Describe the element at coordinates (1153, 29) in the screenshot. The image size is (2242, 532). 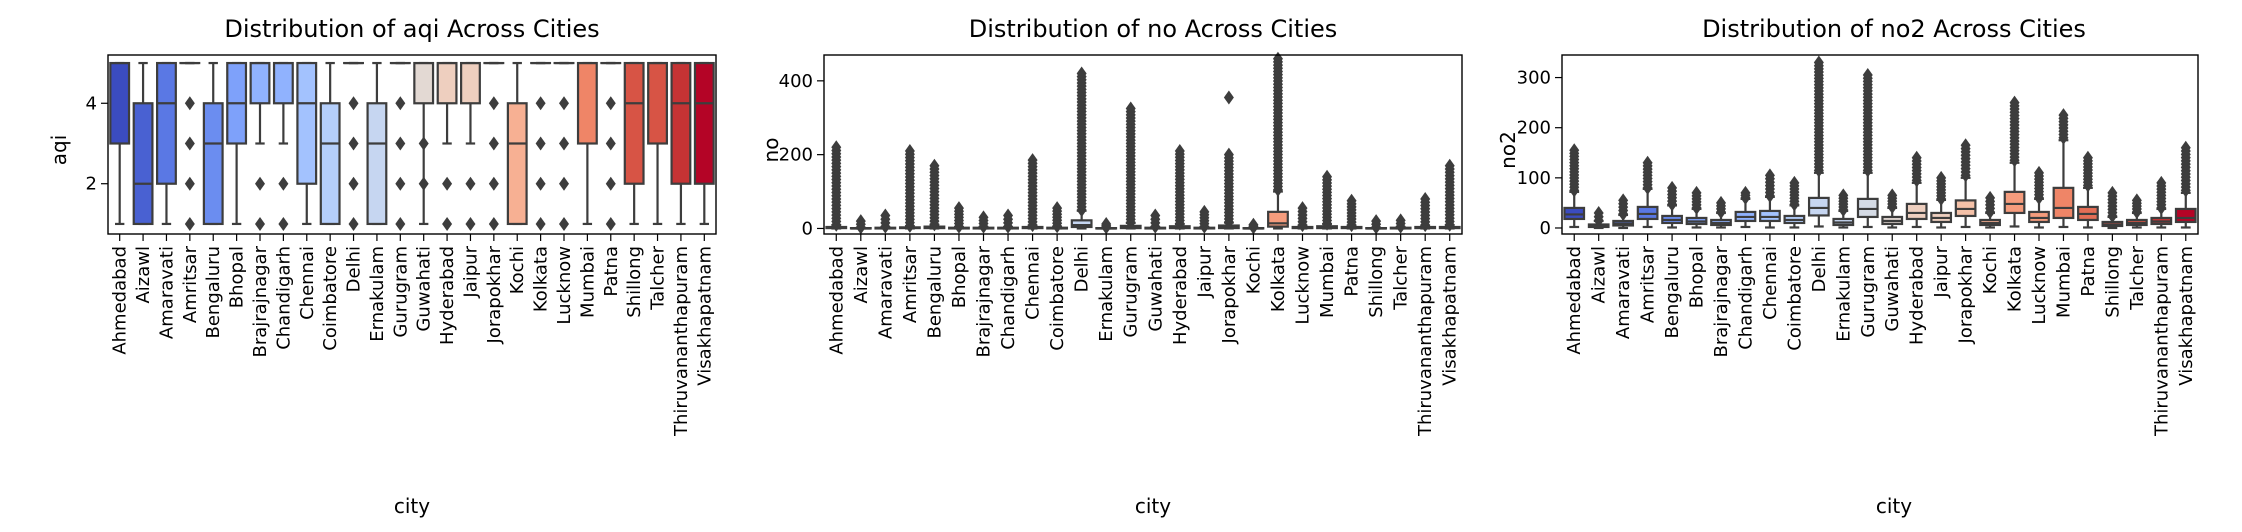
I see `chart-title: Distribution of no Across Cities` at that location.